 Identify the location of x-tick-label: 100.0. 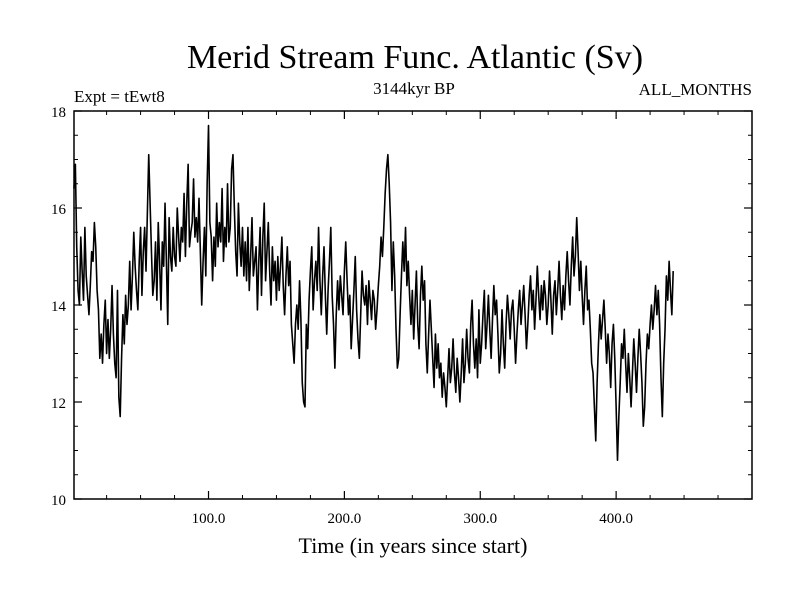
(209, 519).